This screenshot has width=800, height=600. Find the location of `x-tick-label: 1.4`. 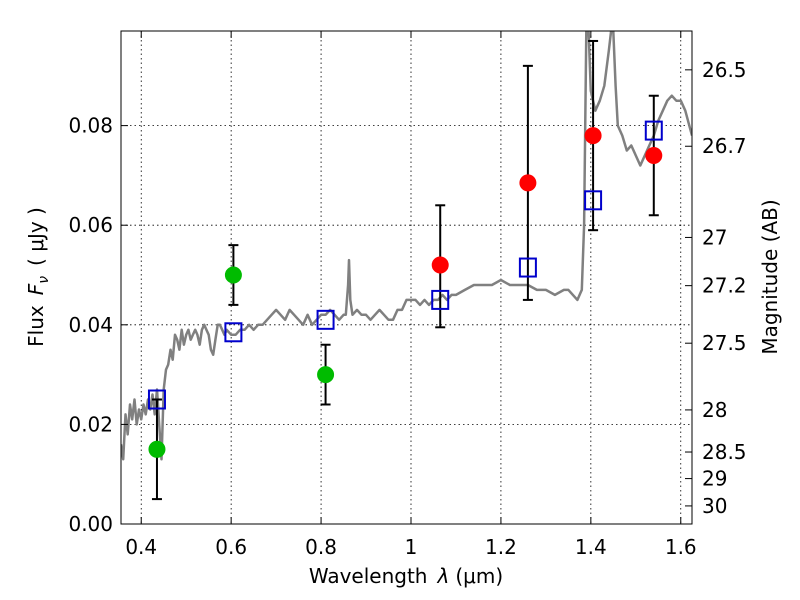

x-tick-label: 1.4 is located at coordinates (591, 547).